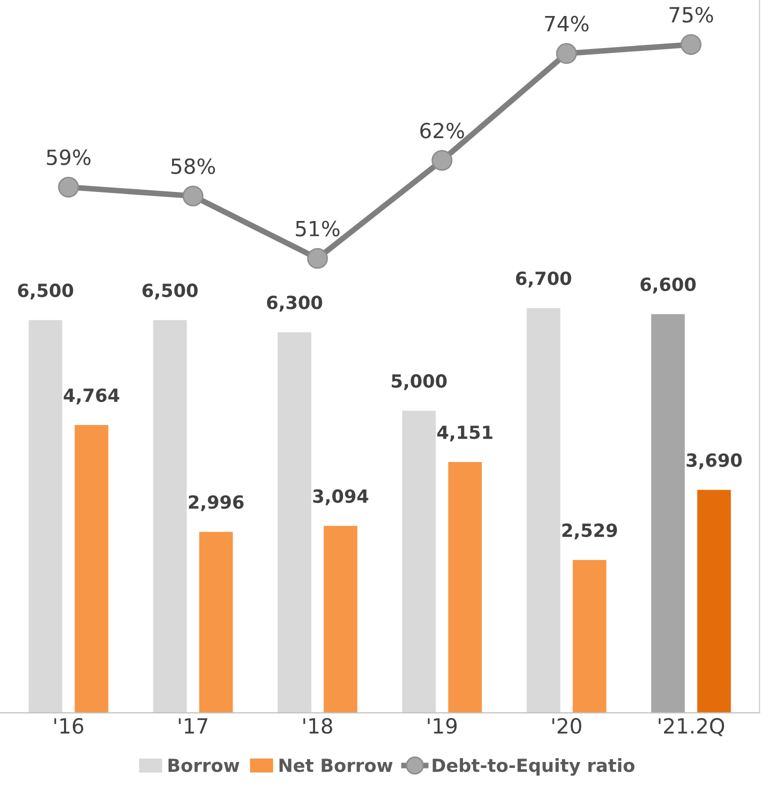  Describe the element at coordinates (92, 396) in the screenshot. I see `data-label: 4,764` at that location.